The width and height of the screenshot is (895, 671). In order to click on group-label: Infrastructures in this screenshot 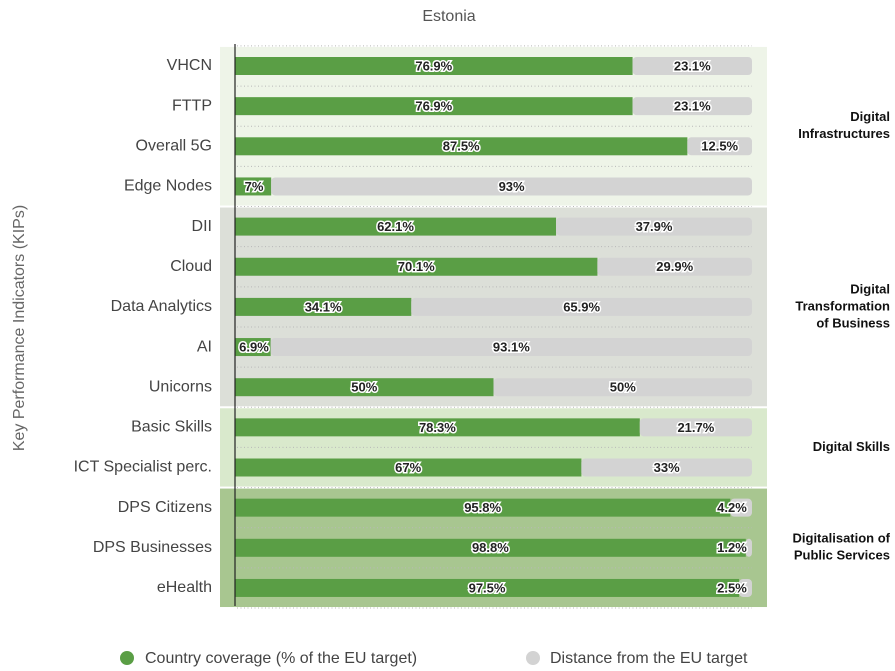, I will do `click(844, 133)`.